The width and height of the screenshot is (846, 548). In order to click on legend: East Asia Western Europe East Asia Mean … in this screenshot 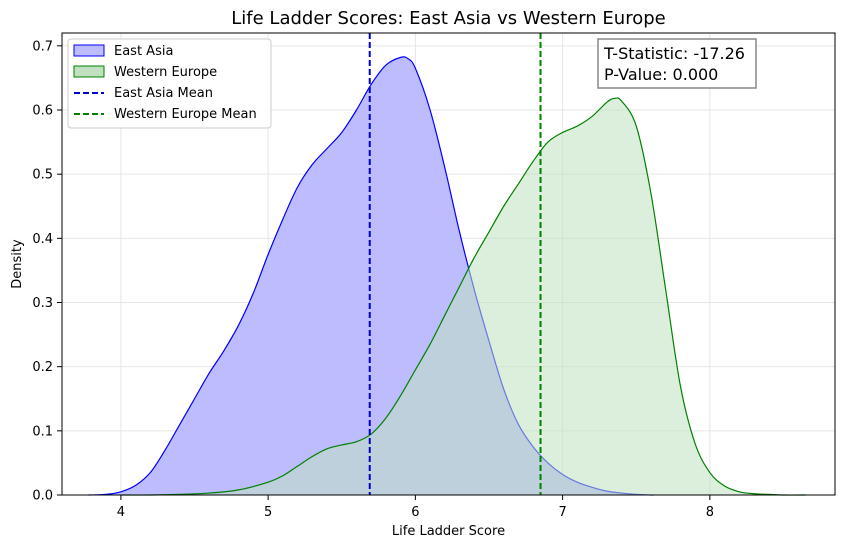, I will do `click(169, 83)`.